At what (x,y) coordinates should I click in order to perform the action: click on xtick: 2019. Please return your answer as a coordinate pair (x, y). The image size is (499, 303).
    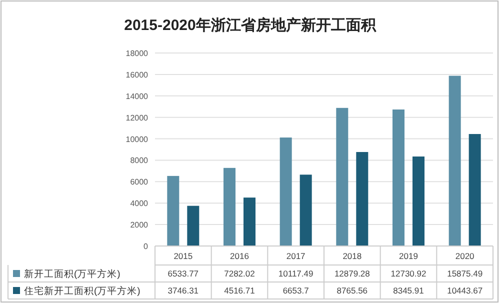
    Looking at the image, I should click on (408, 256).